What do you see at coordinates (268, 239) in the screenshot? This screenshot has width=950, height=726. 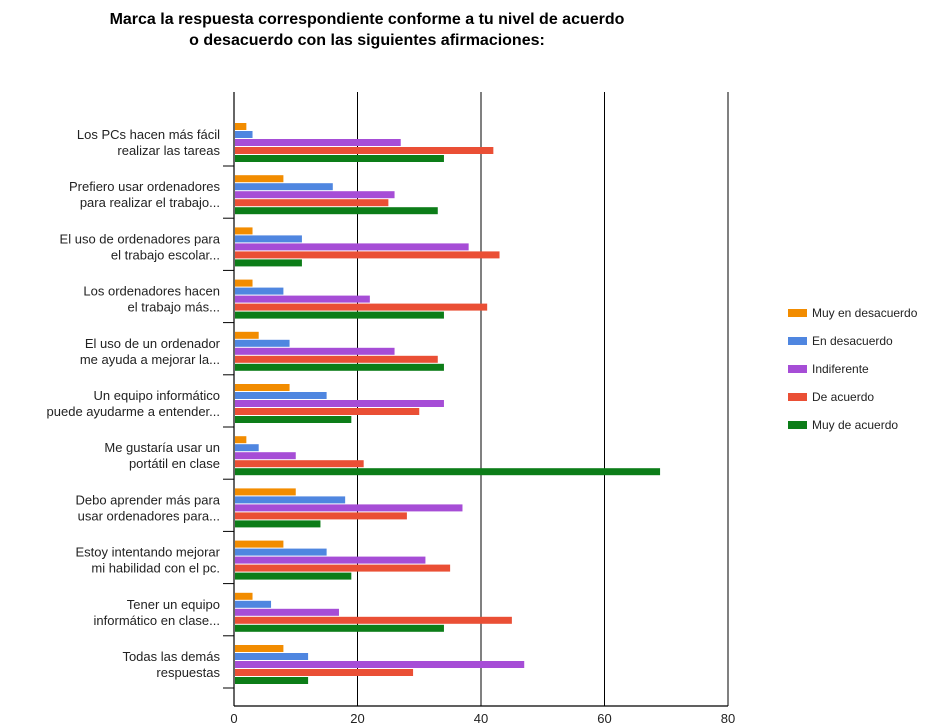 I see `bar-3-en-desacuerdo` at bounding box center [268, 239].